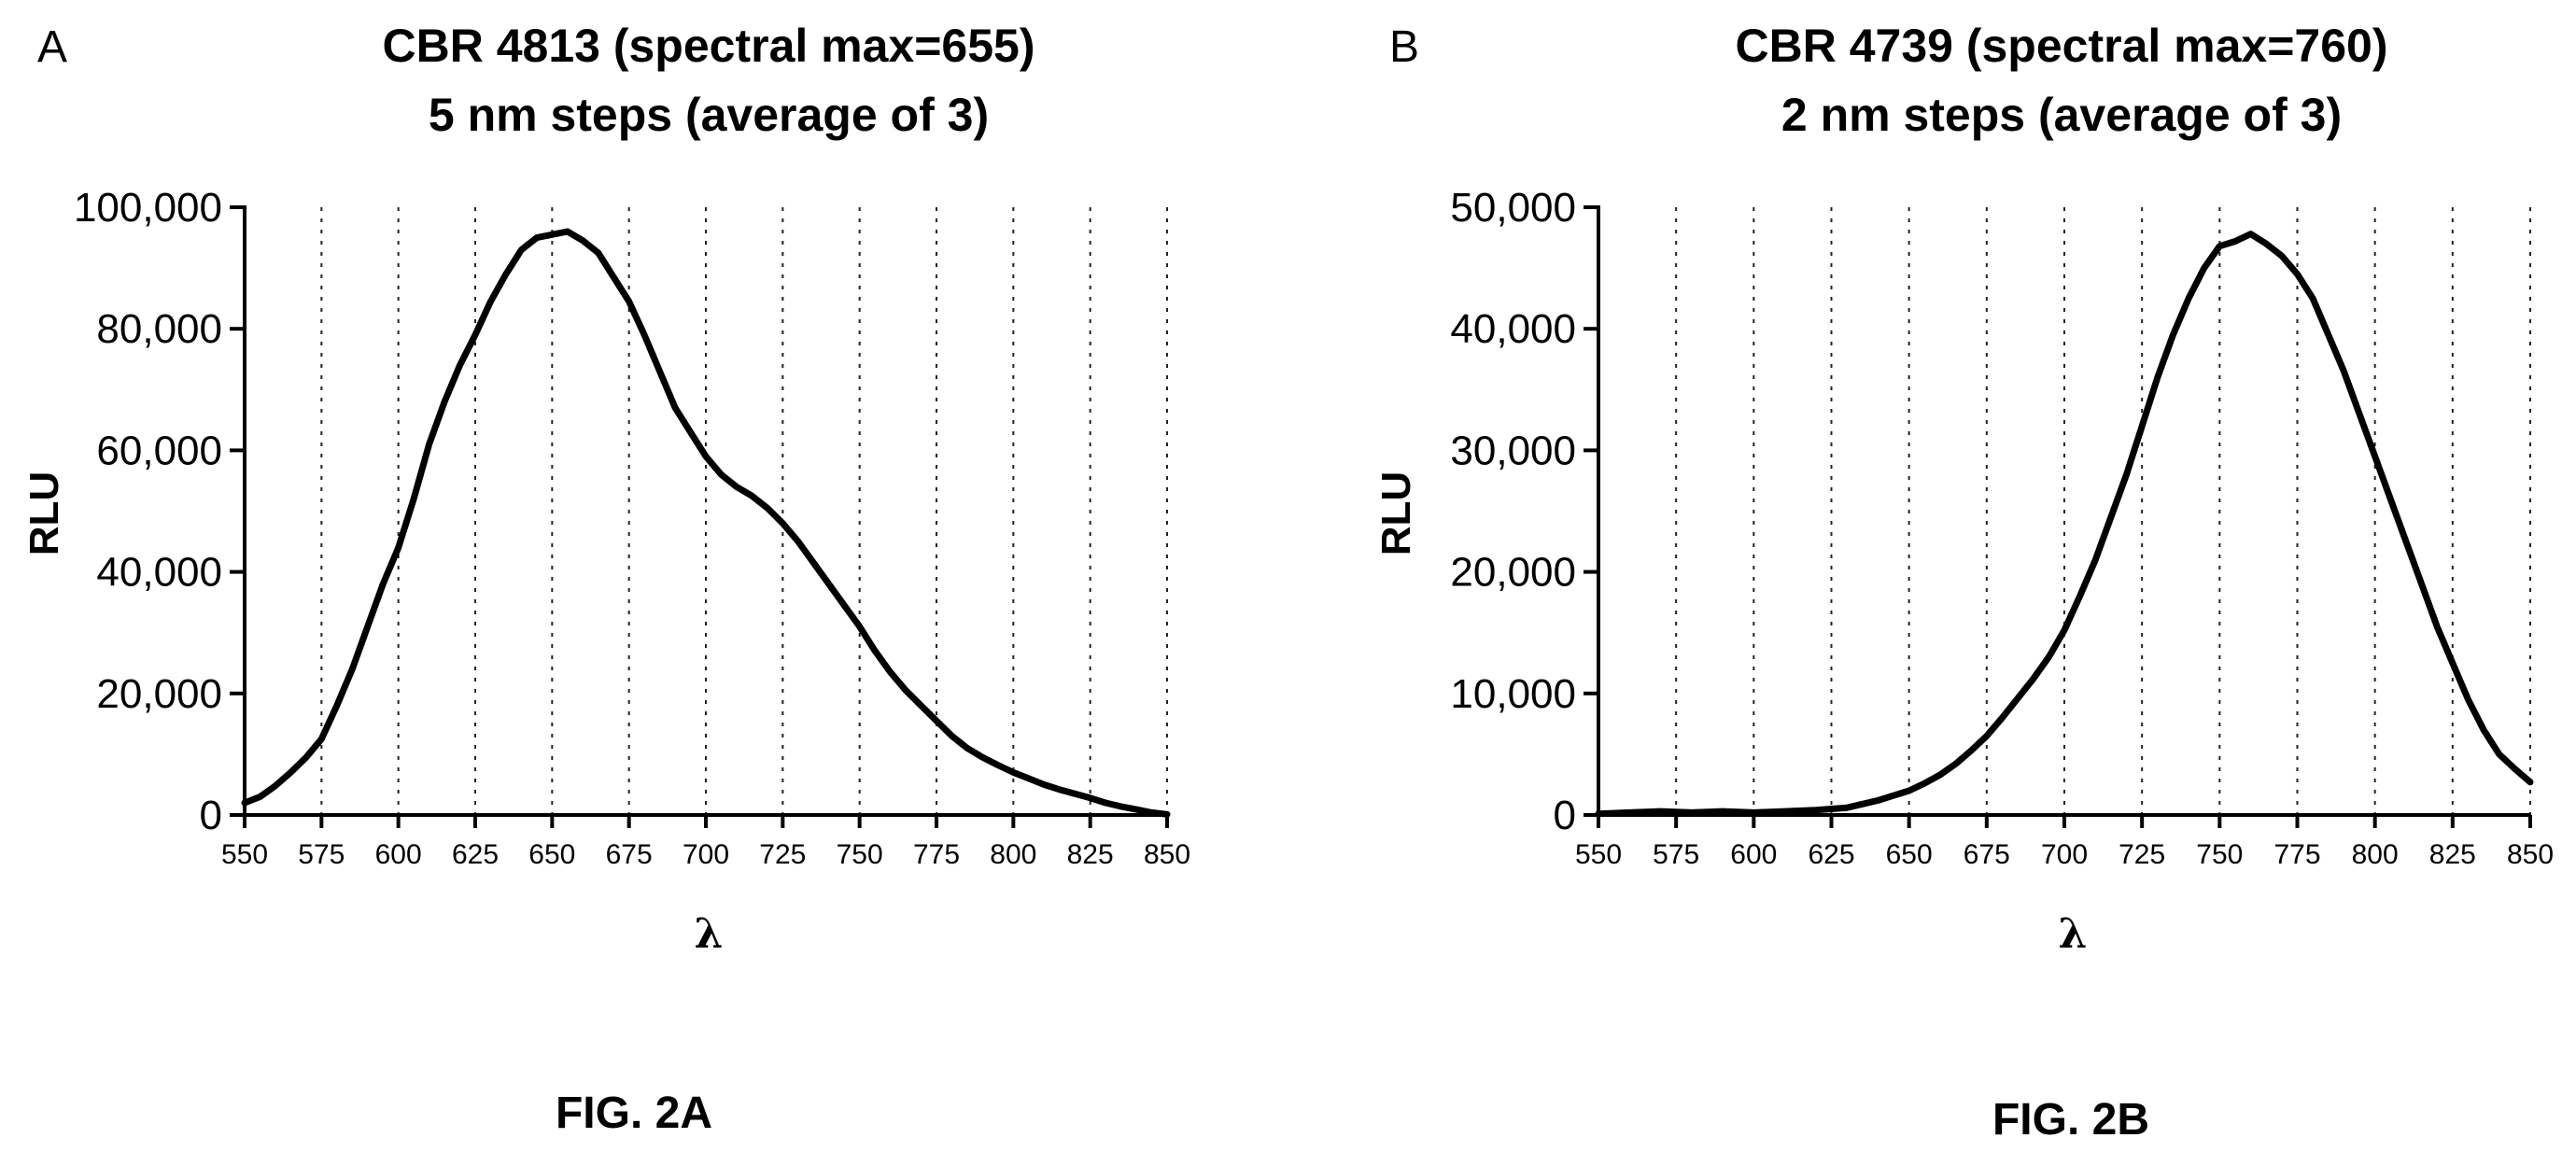 The image size is (2576, 1152). I want to click on panel-a-y-tick-label: 60,000, so click(159, 450).